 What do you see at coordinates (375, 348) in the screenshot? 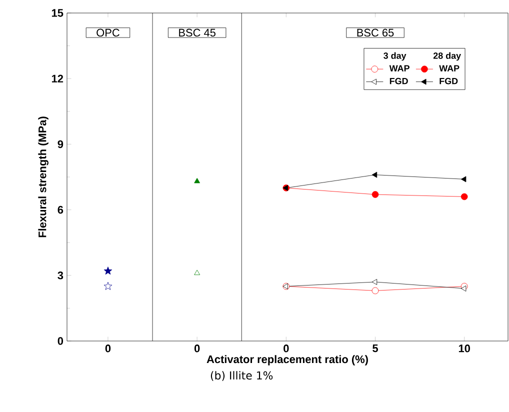
I see `x-tick-label: 5` at bounding box center [375, 348].